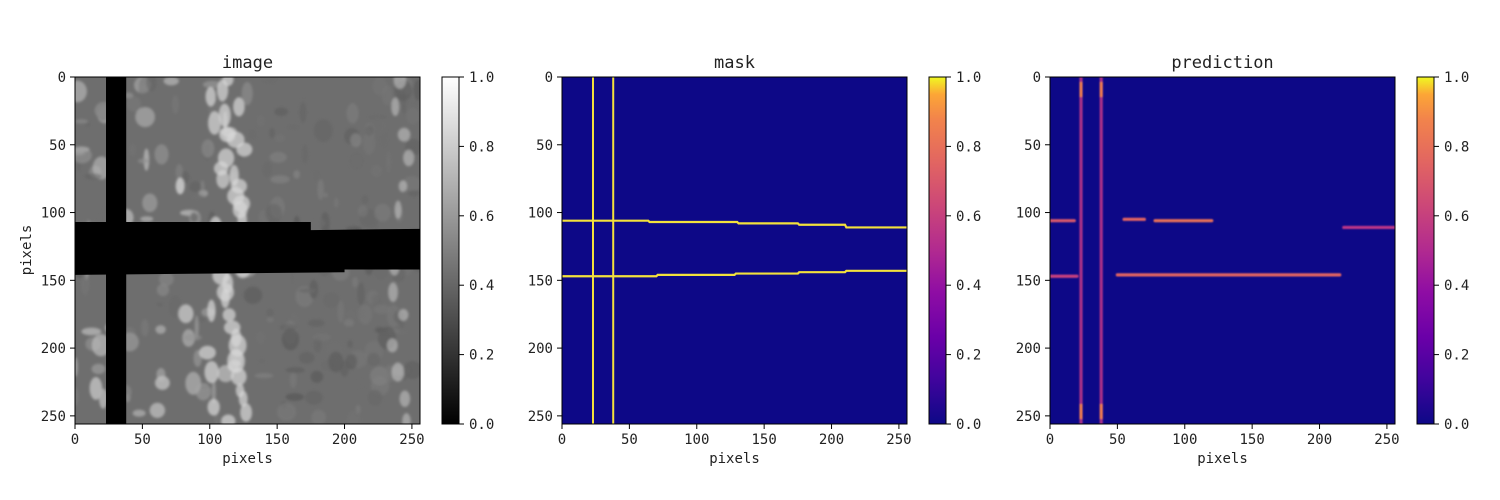  I want to click on horizontal-occlusion-band, so click(247, 248).